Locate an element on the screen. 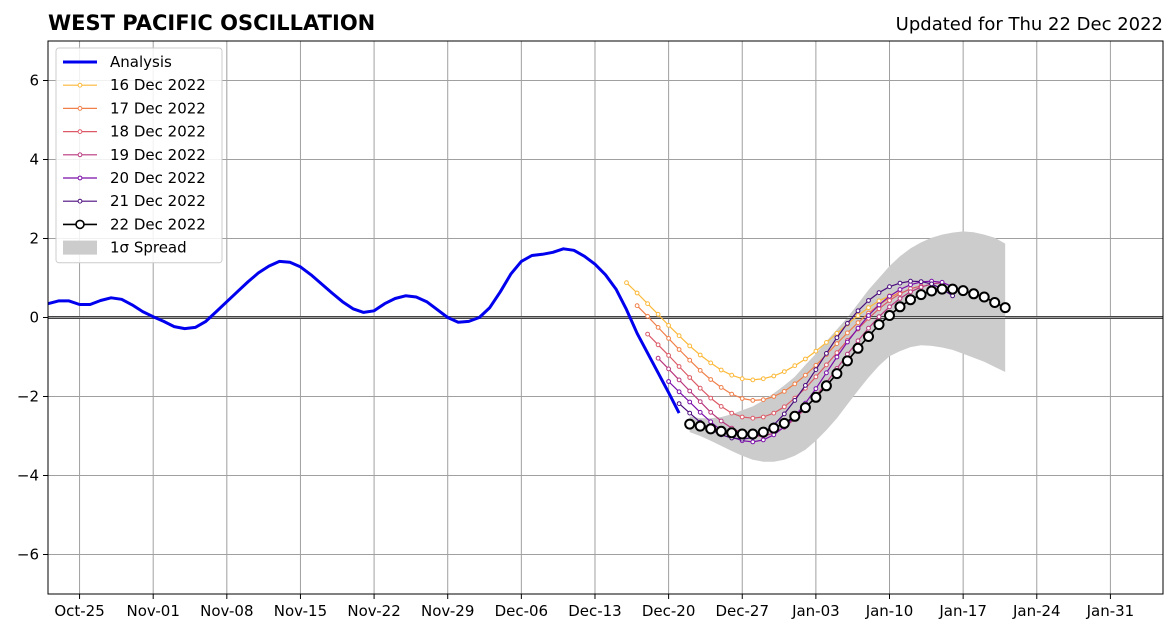  legend-label: 18 Dec 2022 is located at coordinates (158, 132).